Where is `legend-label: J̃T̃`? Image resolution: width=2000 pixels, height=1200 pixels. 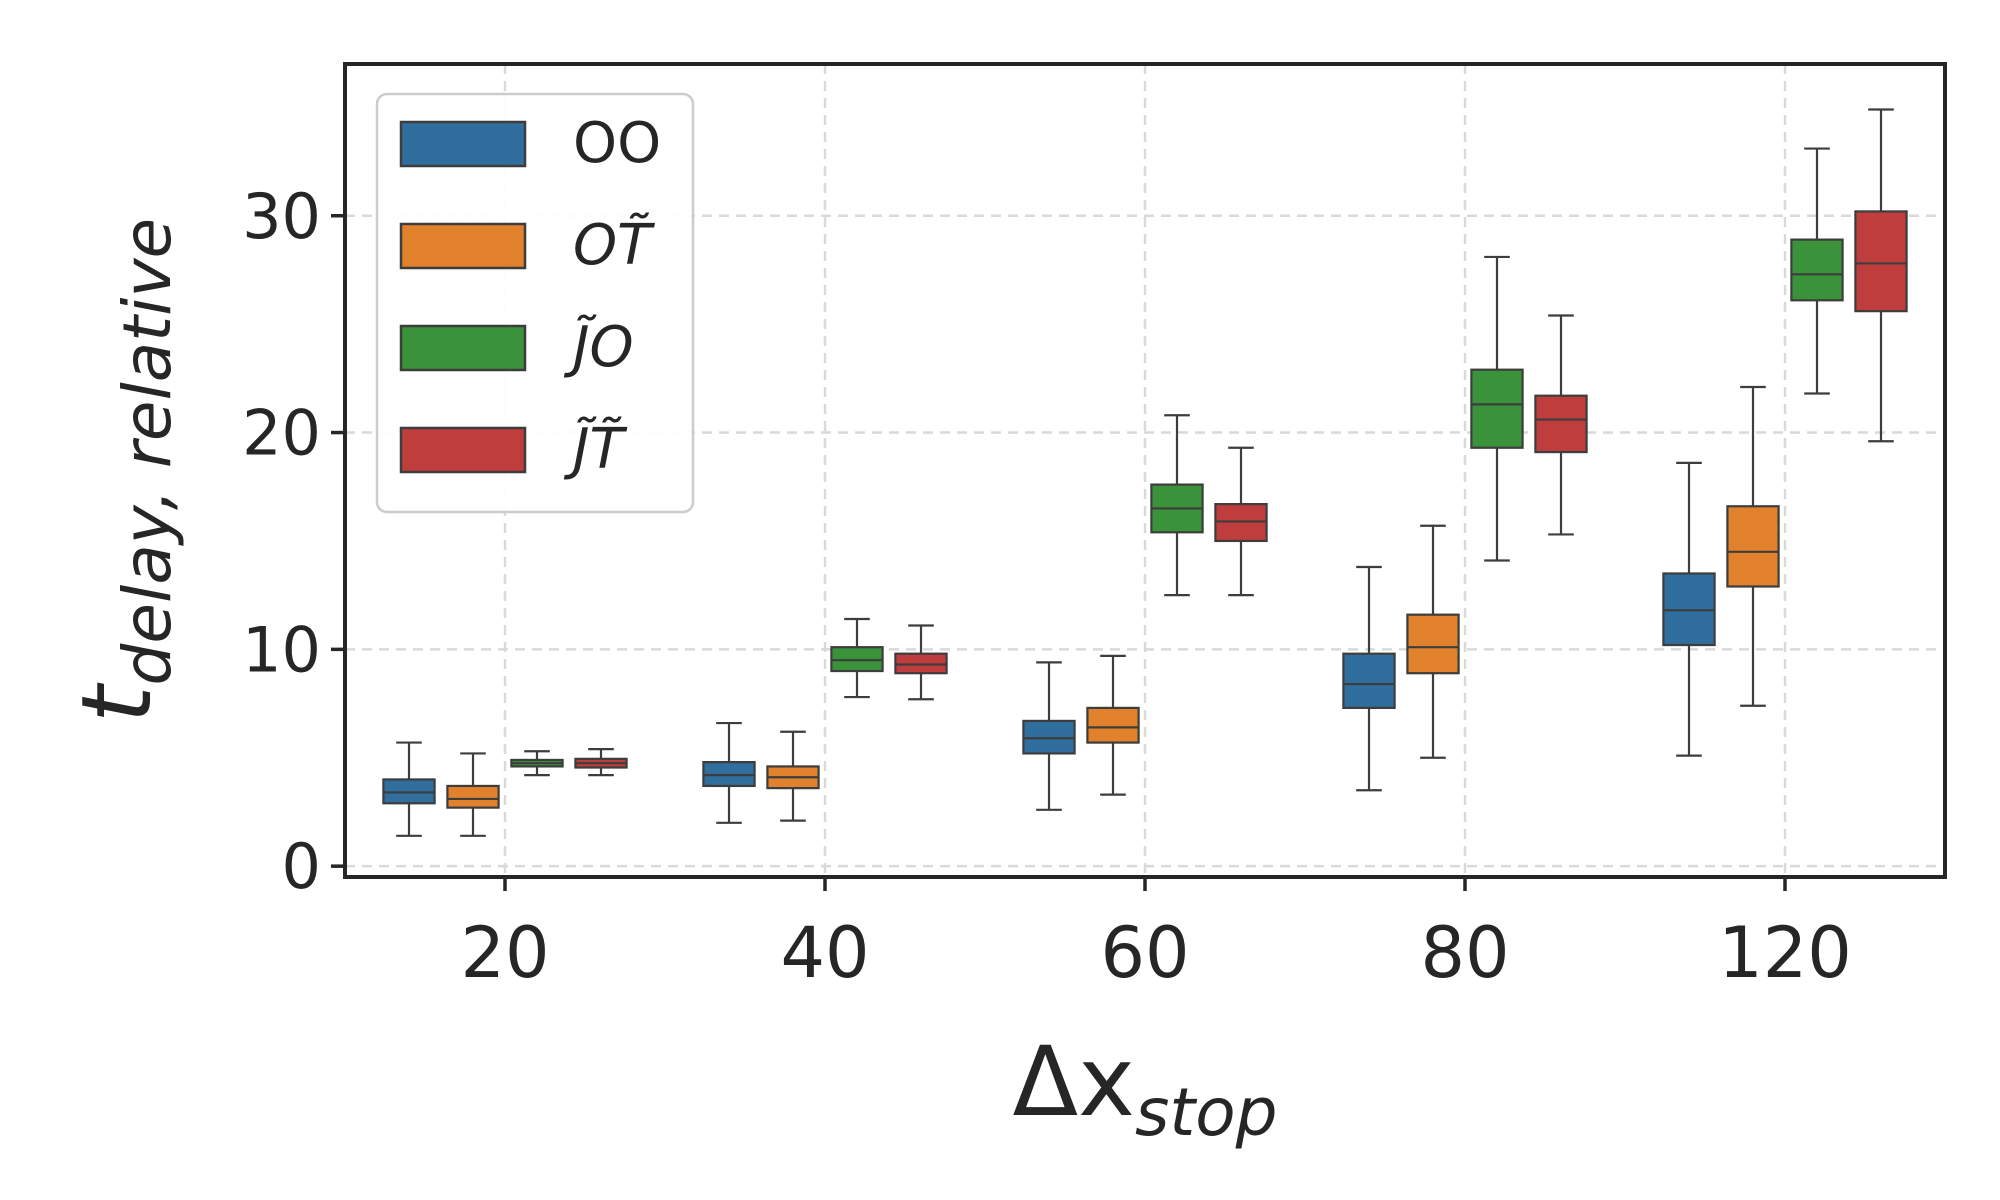 legend-label: J̃T̃ is located at coordinates (595, 449).